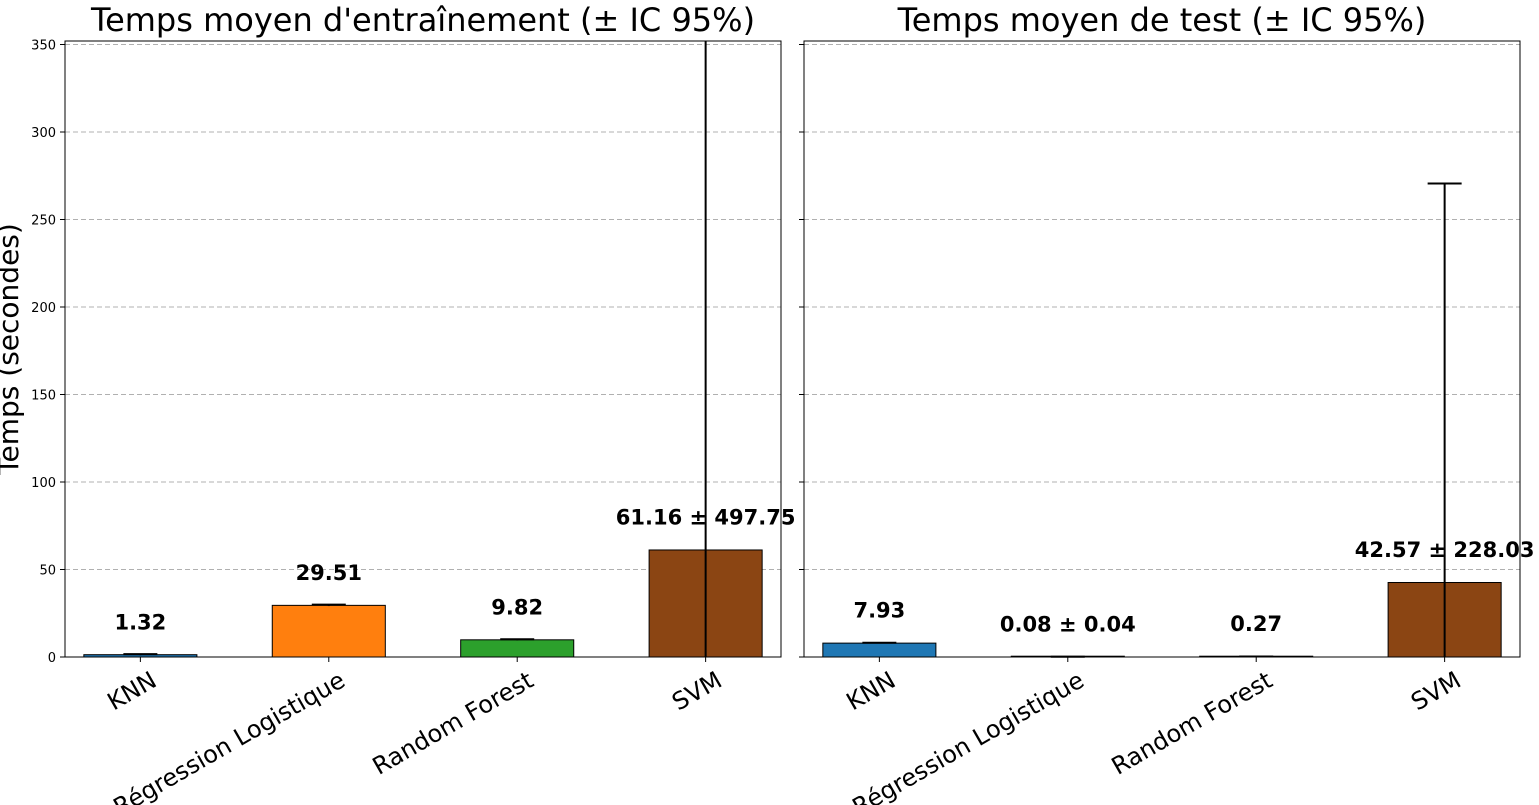 The image size is (1539, 805). I want to click on ytick-label-6: 300, so click(43, 133).